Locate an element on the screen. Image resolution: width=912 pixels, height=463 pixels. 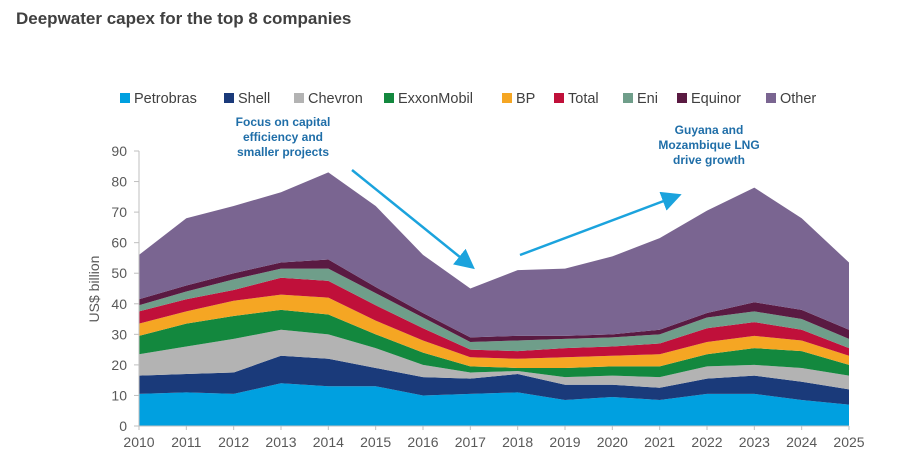
chart-title: Deepwater capex for the top 8 companies is located at coordinates (184, 18).